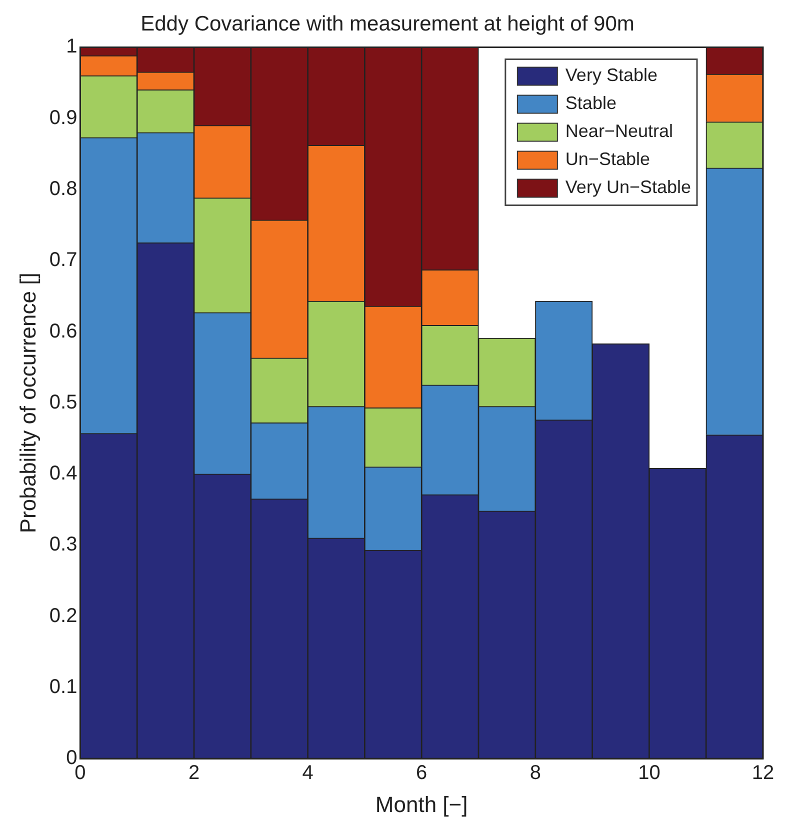 This screenshot has width=787, height=835. What do you see at coordinates (628, 187) in the screenshot?
I see `legend-label: Very Un−Stable` at bounding box center [628, 187].